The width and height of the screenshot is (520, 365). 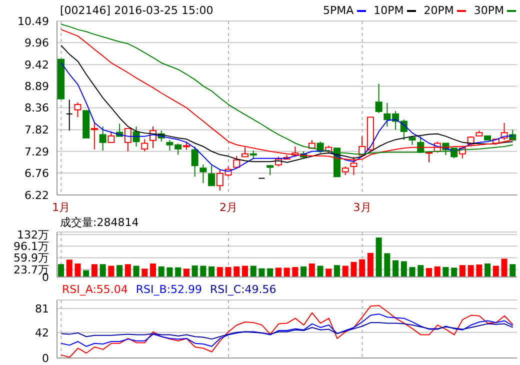 I want to click on legend-label: 10PM, so click(x=389, y=10).